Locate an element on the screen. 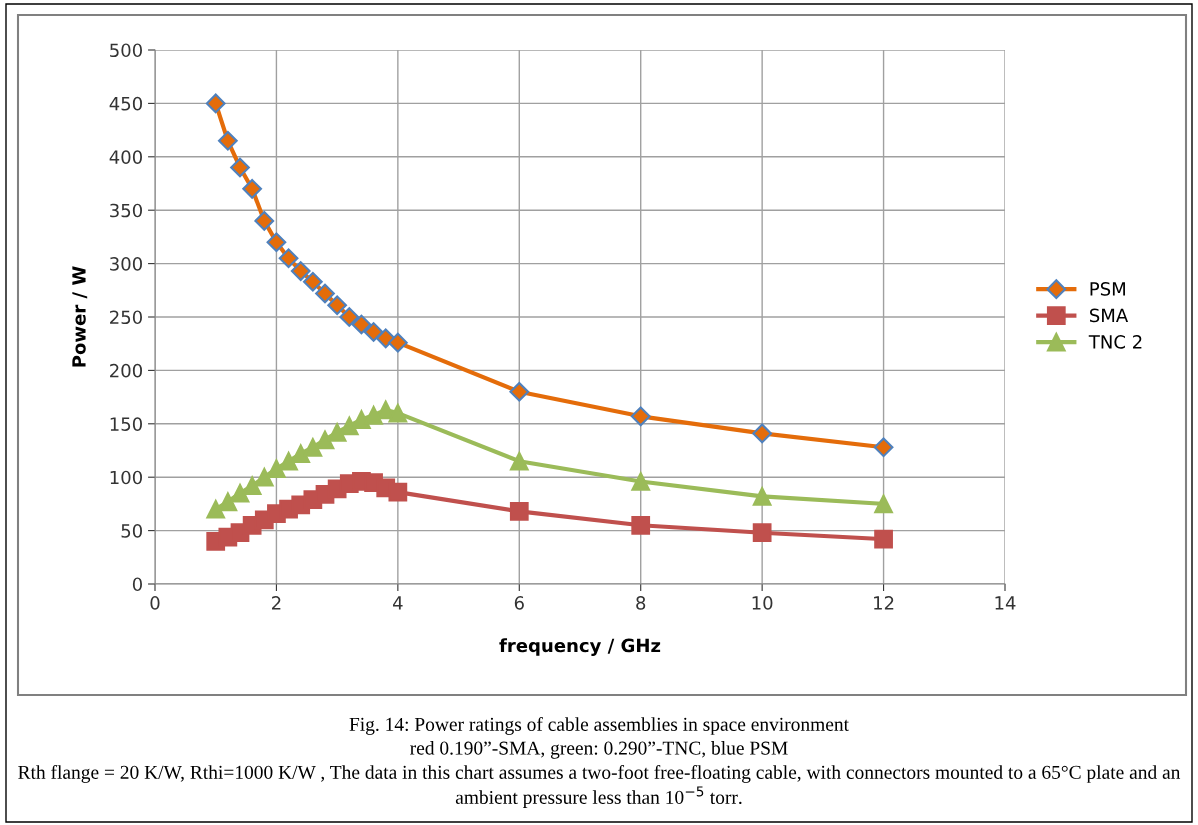 The width and height of the screenshot is (1198, 825). legend-label: TNC 2 is located at coordinates (1115, 342).